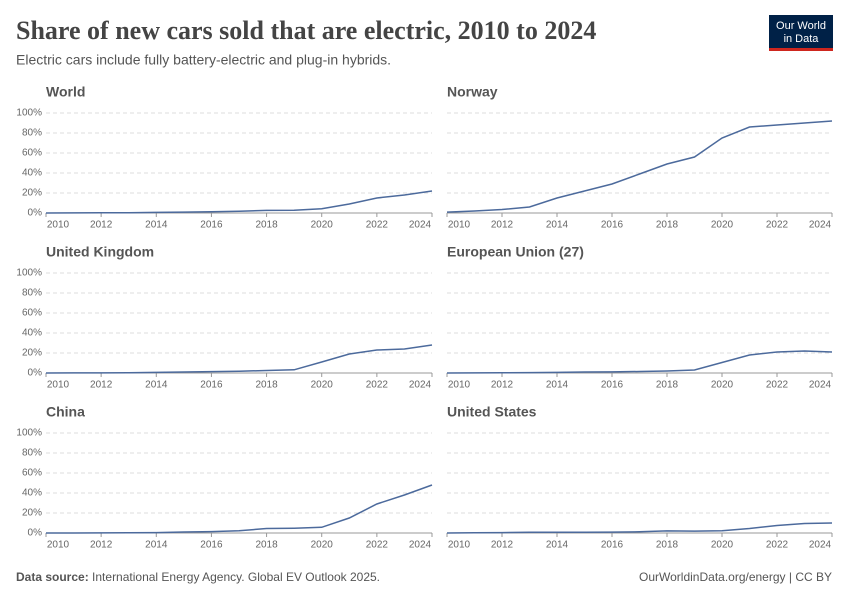  Describe the element at coordinates (65, 412) in the screenshot. I see `panel-title: China` at that location.